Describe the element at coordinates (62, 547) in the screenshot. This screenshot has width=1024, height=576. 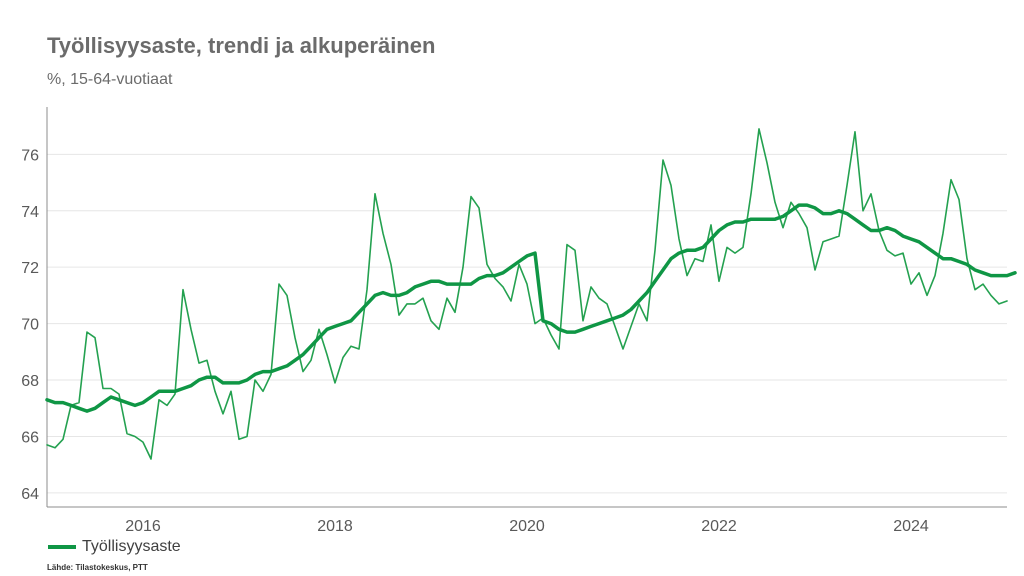
I see `legend-swatch-trend` at that location.